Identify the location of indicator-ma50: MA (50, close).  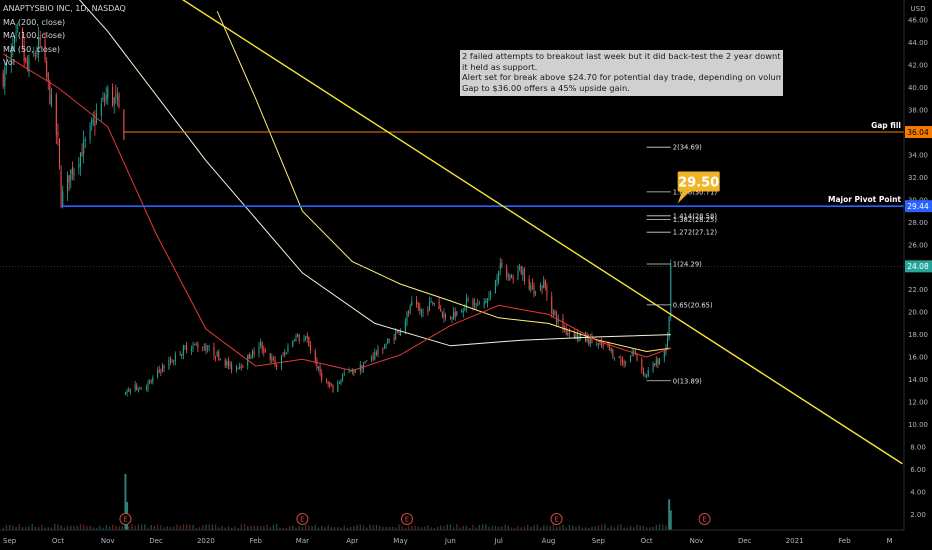
(32, 49).